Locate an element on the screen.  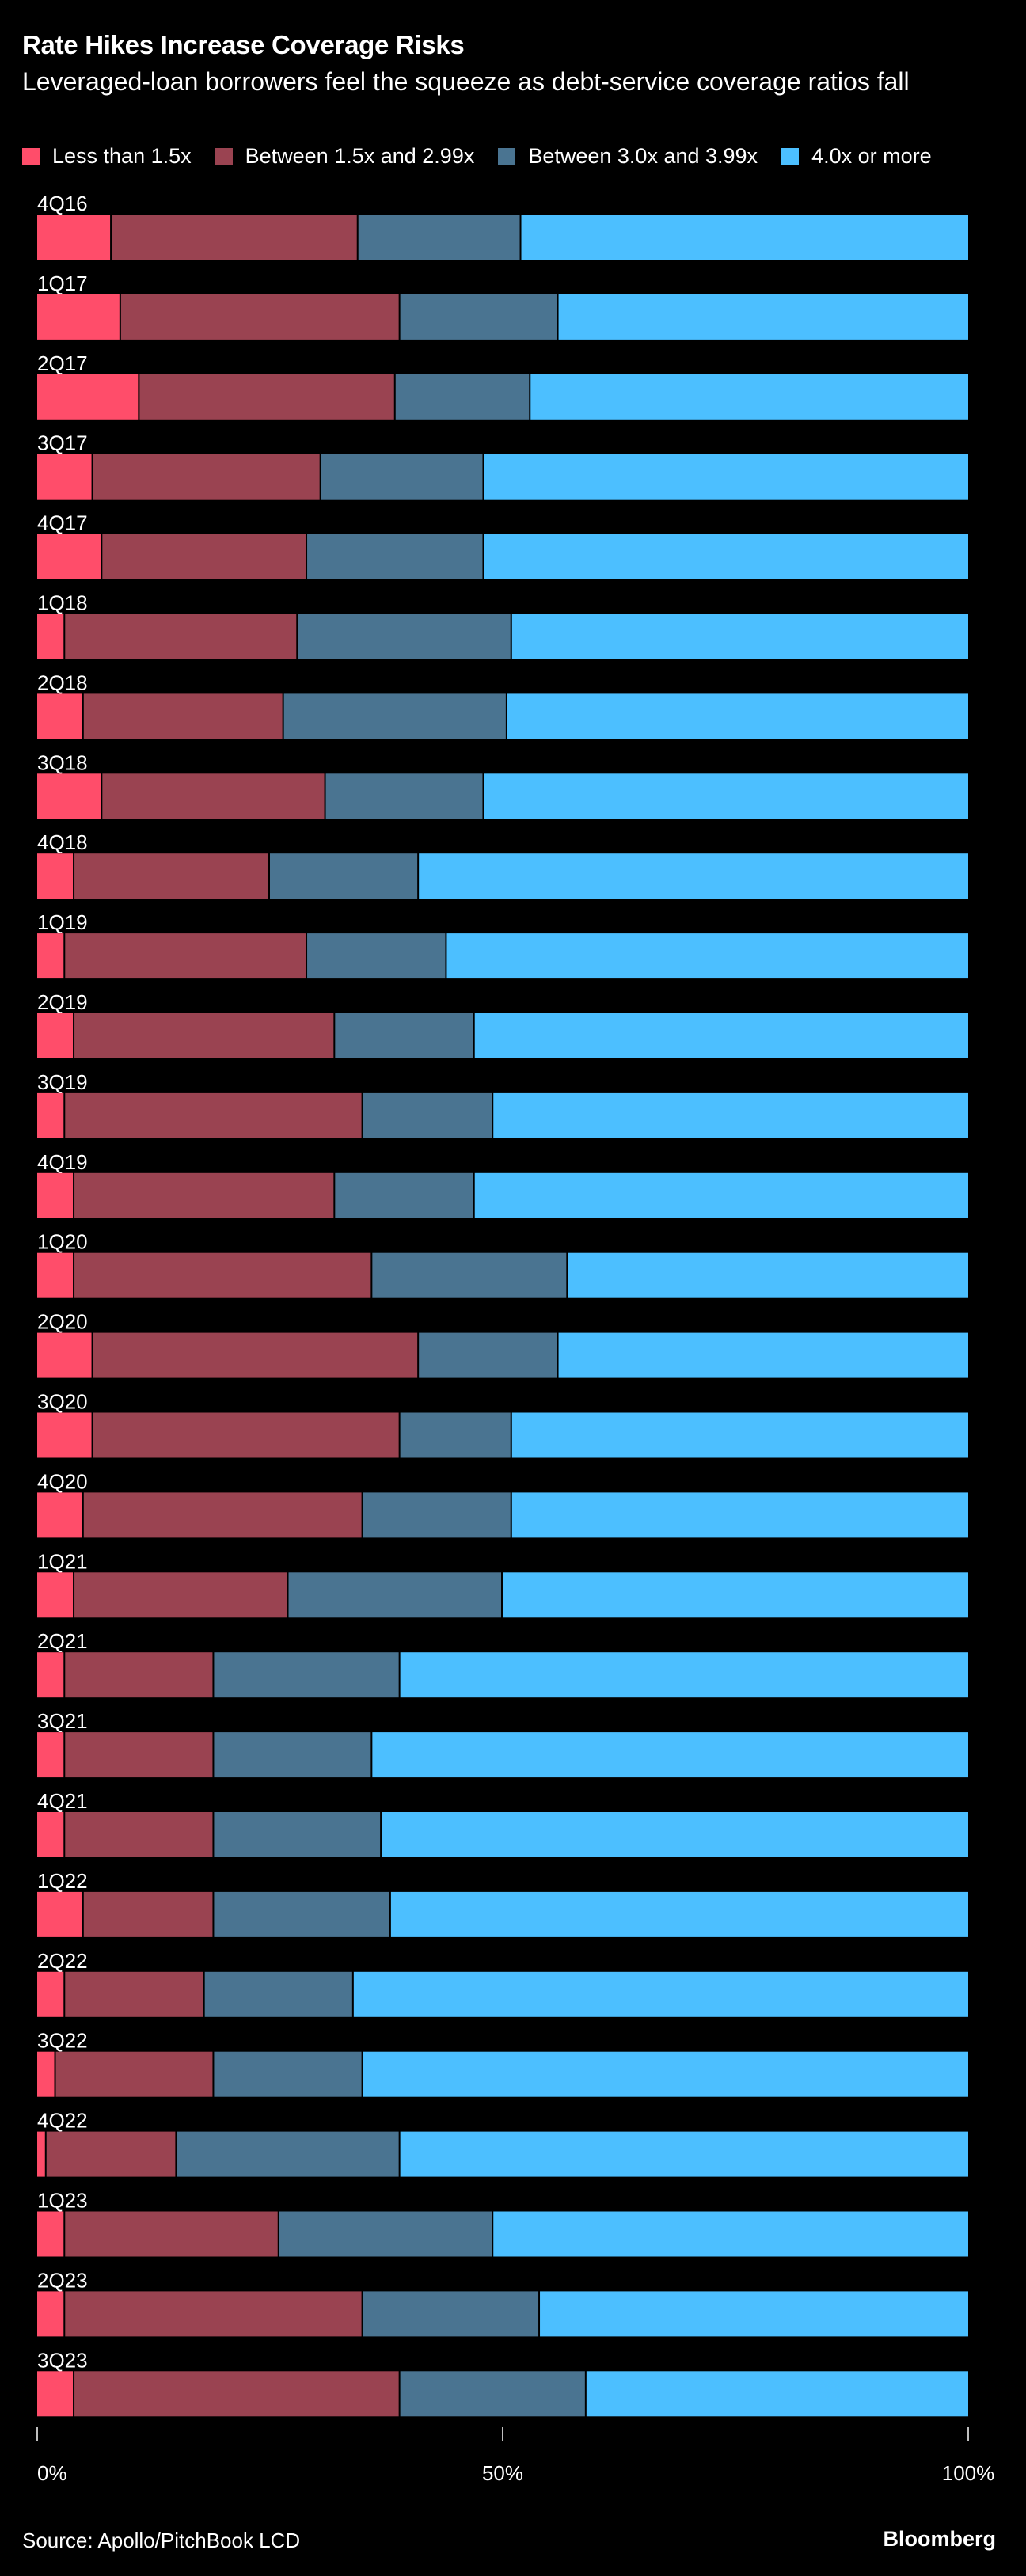
category-label: 4Q19 is located at coordinates (62, 1162).